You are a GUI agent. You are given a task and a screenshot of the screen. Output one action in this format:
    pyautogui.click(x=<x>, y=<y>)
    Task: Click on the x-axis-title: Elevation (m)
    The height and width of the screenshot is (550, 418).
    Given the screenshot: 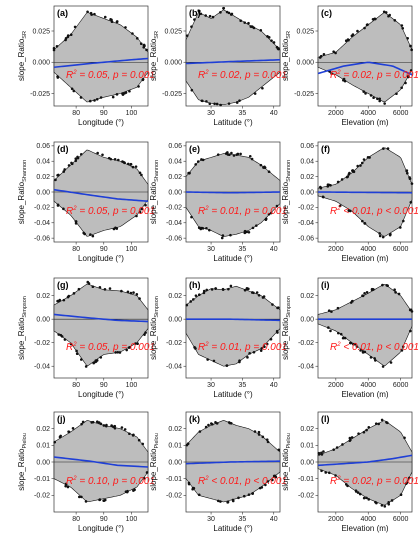 What is the action you would take?
    pyautogui.click(x=364, y=394)
    